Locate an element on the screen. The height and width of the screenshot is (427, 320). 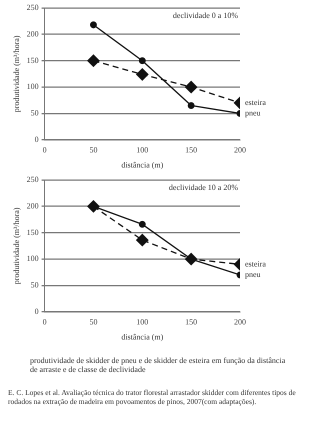
chart-title: declividade 0 a 10% is located at coordinates (205, 15).